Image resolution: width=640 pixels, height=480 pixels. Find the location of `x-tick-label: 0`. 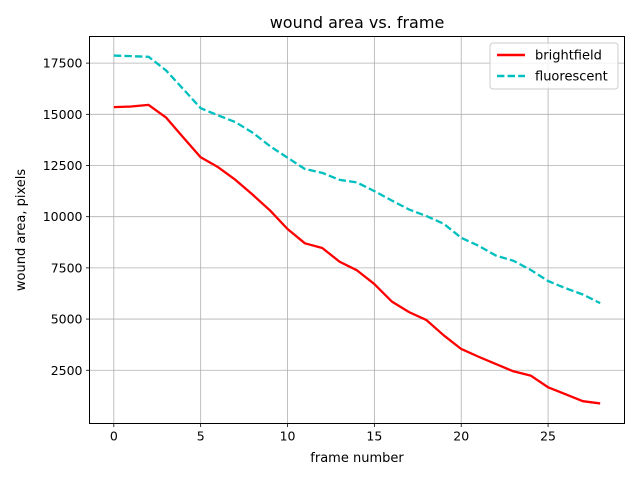

x-tick-label: 0 is located at coordinates (114, 436).